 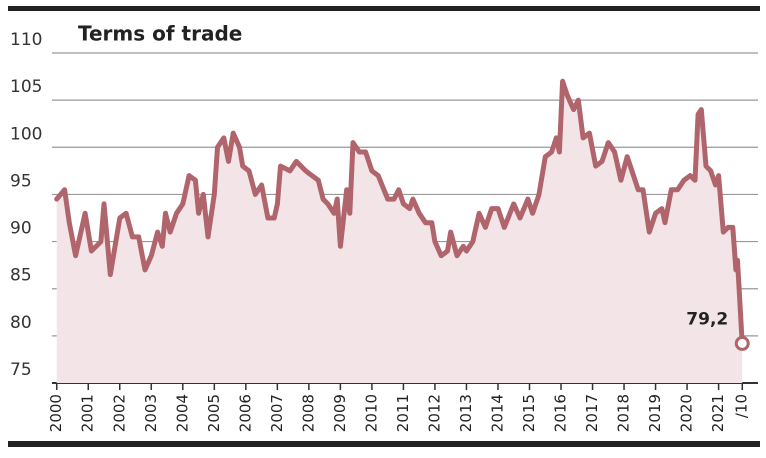 What do you see at coordinates (466, 413) in the screenshot?
I see `x-tick-label: 2013` at bounding box center [466, 413].